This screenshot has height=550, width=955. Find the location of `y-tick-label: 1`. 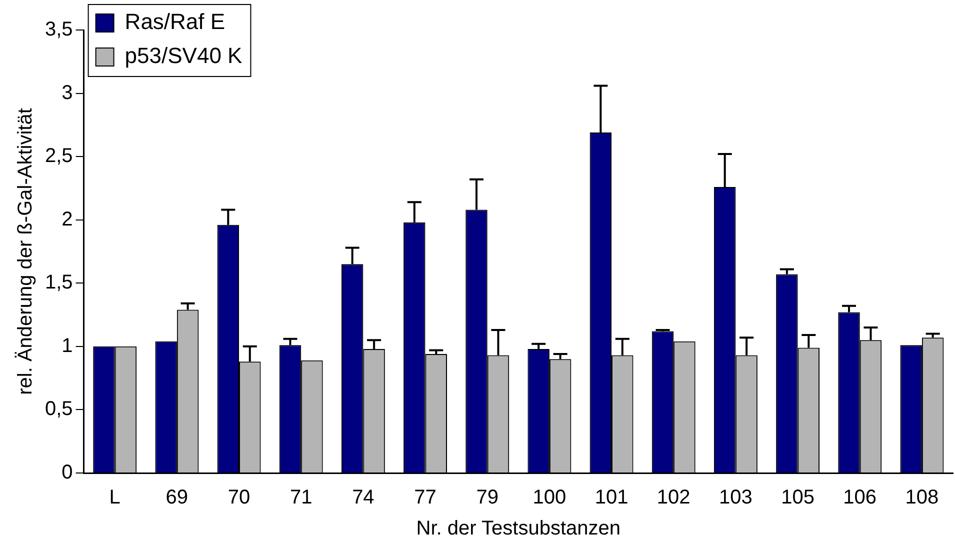

y-tick-label: 1 is located at coordinates (67, 345).